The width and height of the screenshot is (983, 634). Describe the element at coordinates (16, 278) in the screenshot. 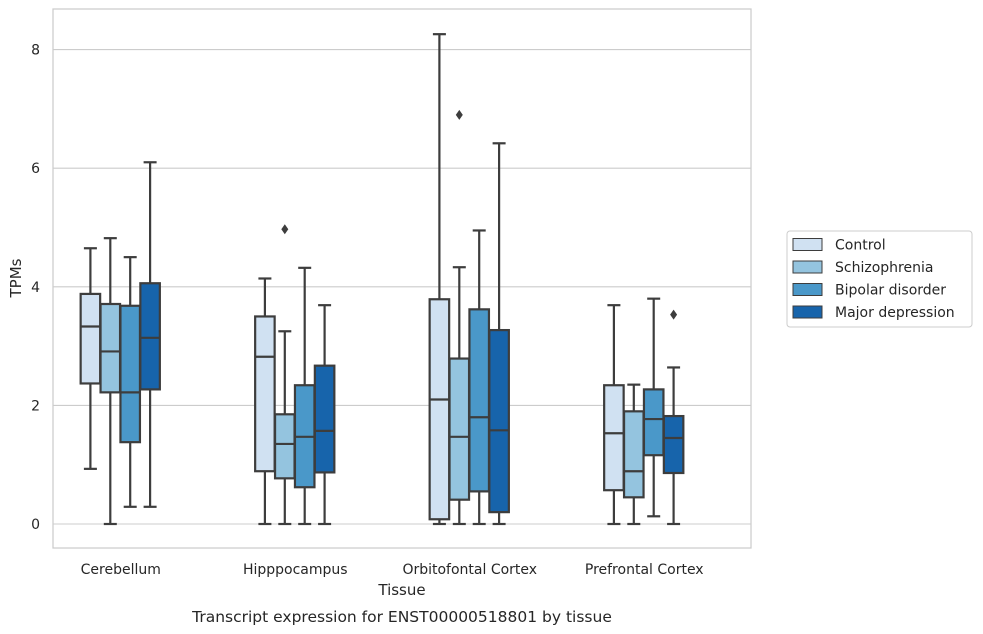

I see `y-axis-label: TPMs` at that location.